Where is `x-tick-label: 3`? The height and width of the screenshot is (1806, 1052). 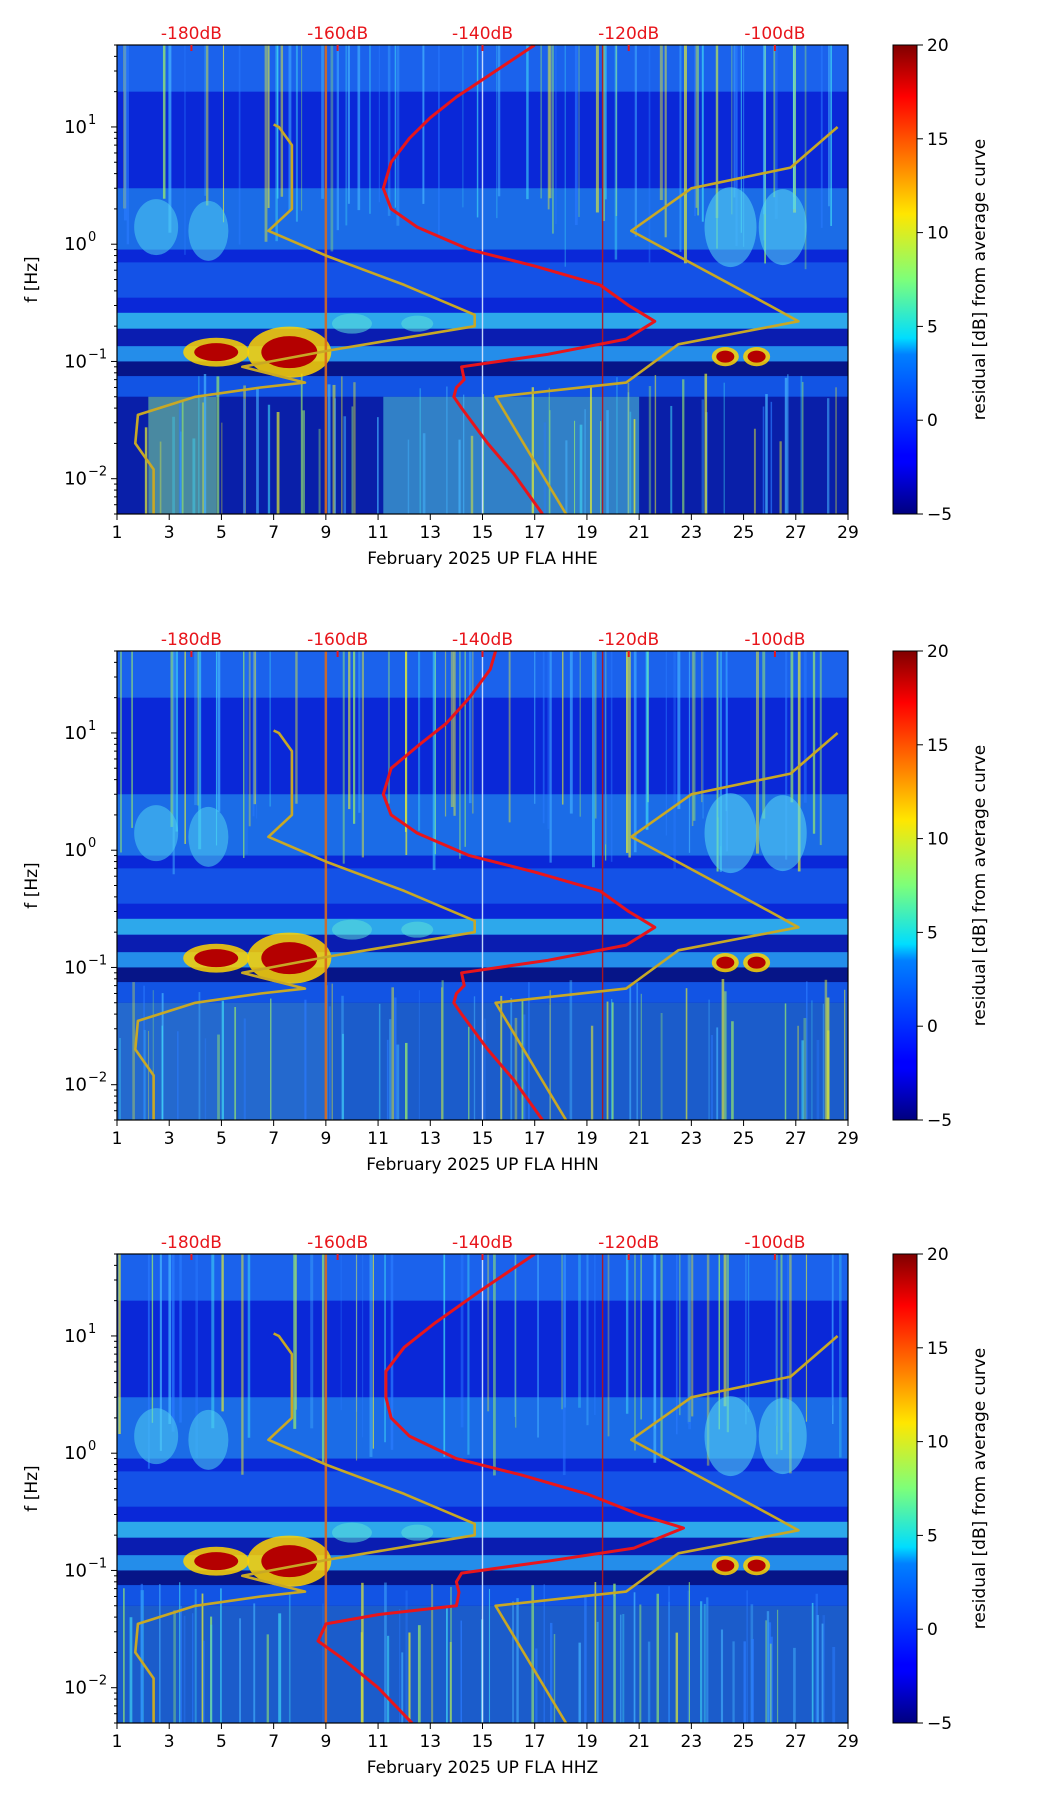
x-tick-label: 3 is located at coordinates (169, 533).